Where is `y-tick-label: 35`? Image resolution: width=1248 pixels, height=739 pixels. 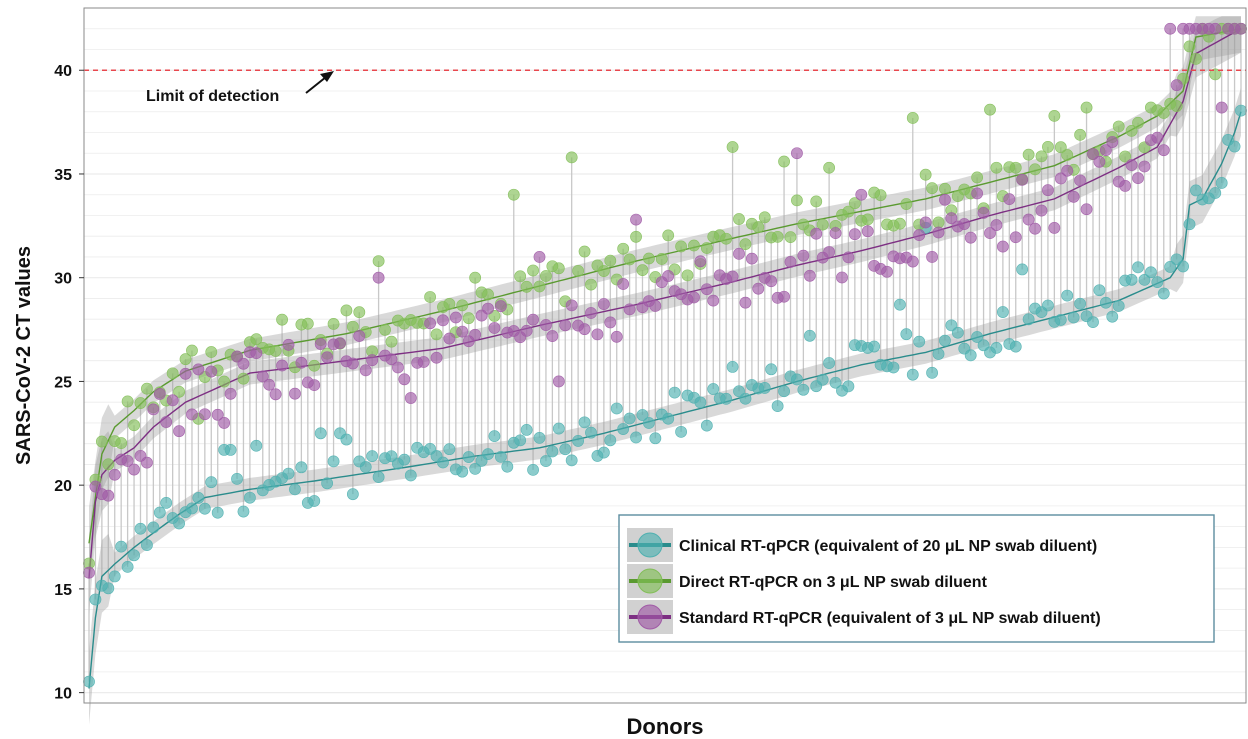 y-tick-label: 35 is located at coordinates (63, 175).